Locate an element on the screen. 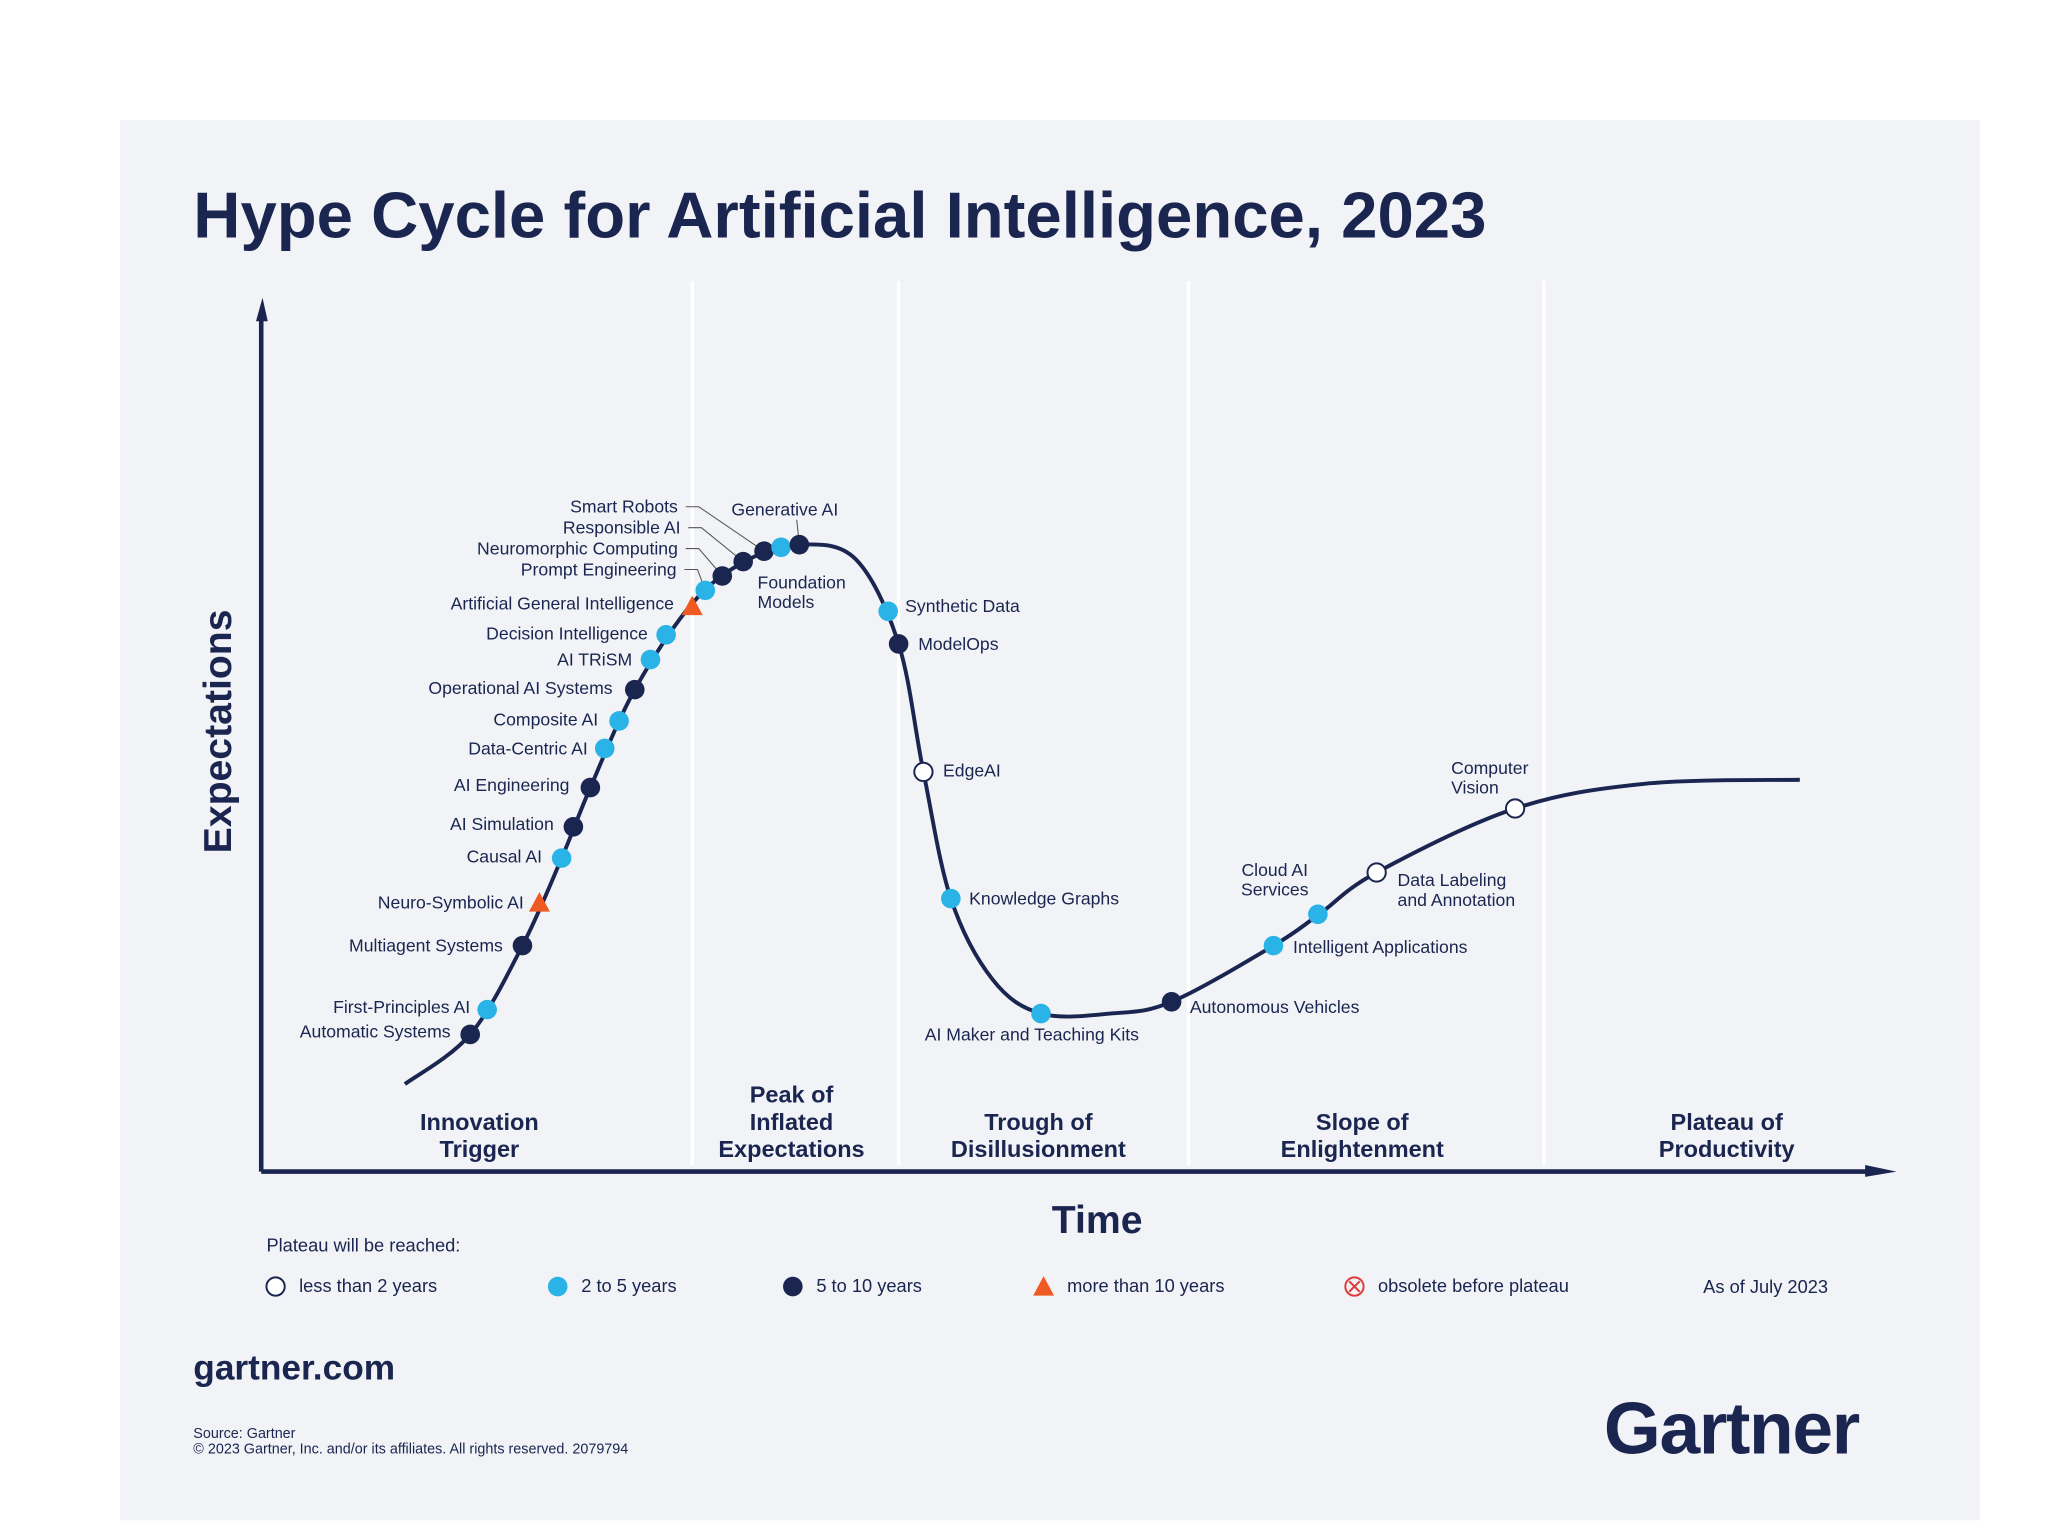 This screenshot has width=2048, height=1536. item-label: Prompt Engineering is located at coordinates (599, 569).